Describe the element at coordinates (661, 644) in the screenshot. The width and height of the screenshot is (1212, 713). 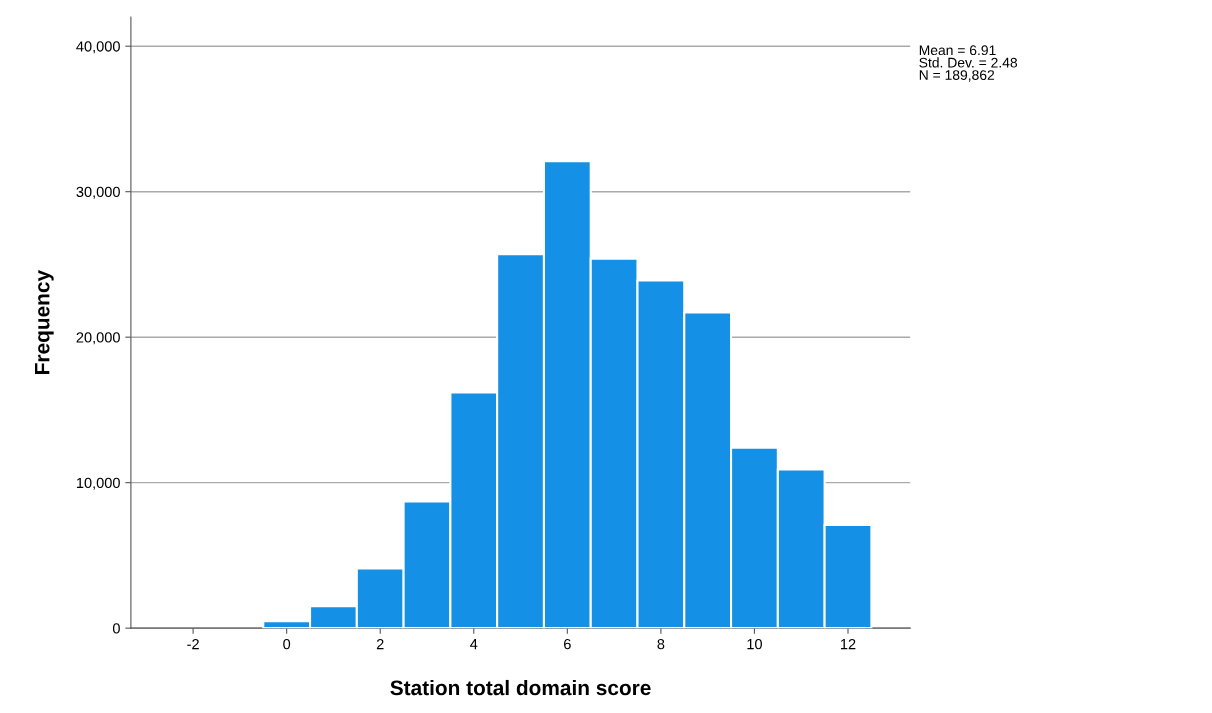
I see `x-tick-label: 8` at that location.